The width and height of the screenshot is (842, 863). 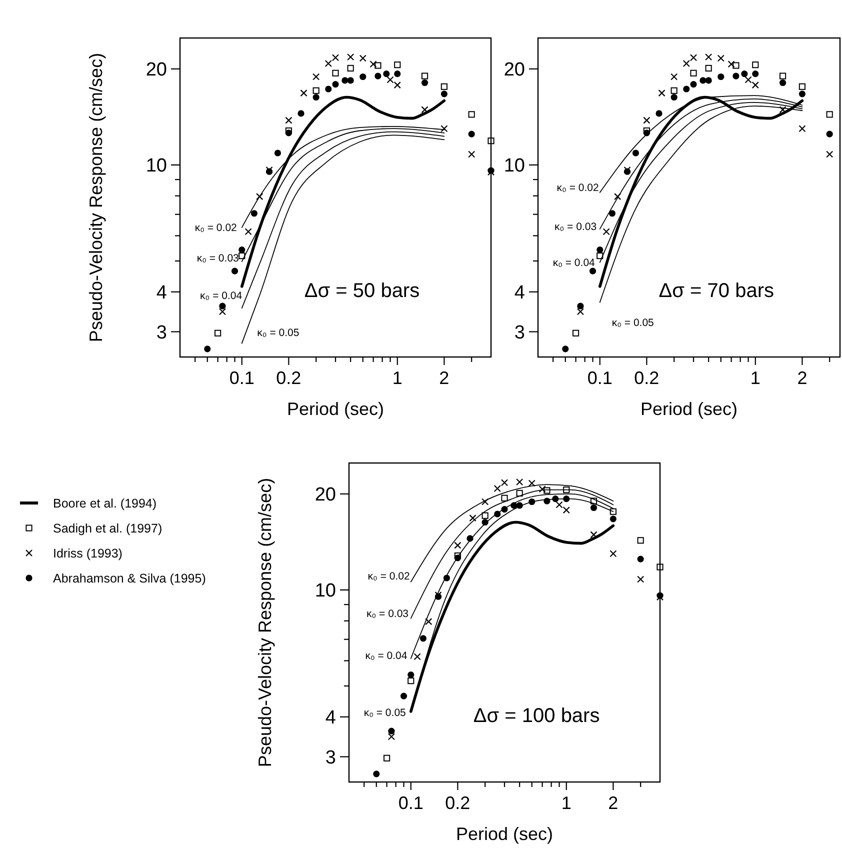 What do you see at coordinates (107, 528) in the screenshot?
I see `legend-label: Sadigh et al. (1997)` at bounding box center [107, 528].